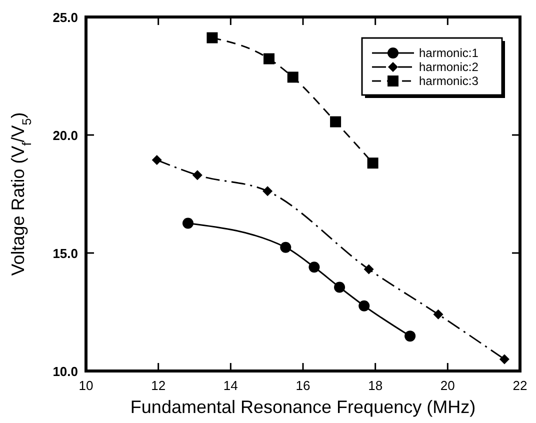 The image size is (536, 423). I want to click on y-tick-label: 20.0, so click(65, 135).